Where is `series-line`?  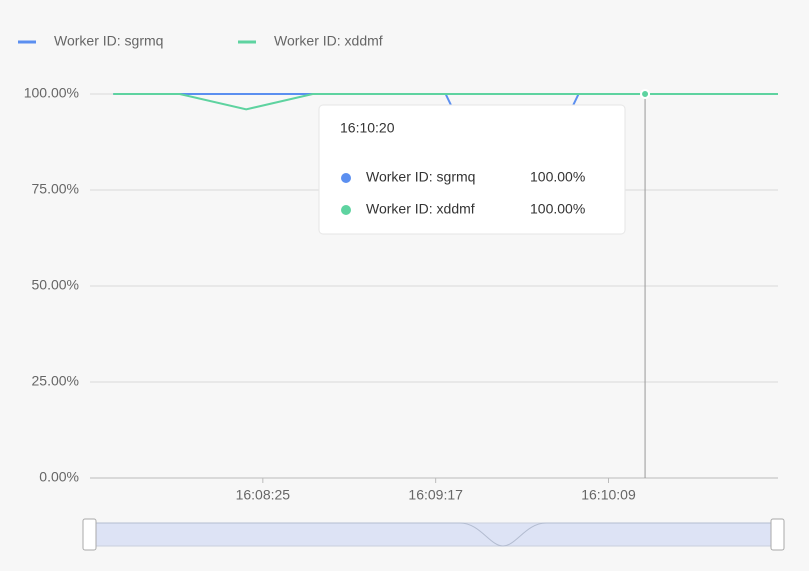 series-line is located at coordinates (445, 102).